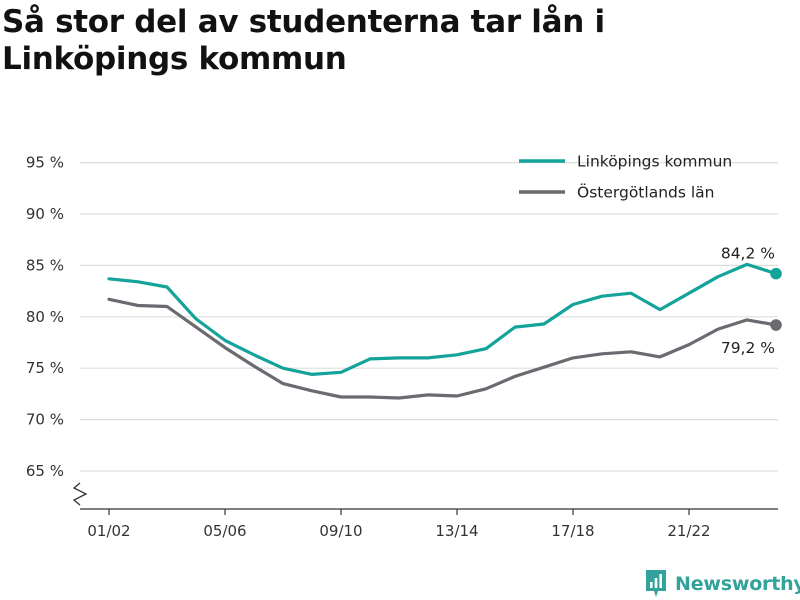  What do you see at coordinates (45, 420) in the screenshot?
I see `y-tick-label: 70 %` at bounding box center [45, 420].